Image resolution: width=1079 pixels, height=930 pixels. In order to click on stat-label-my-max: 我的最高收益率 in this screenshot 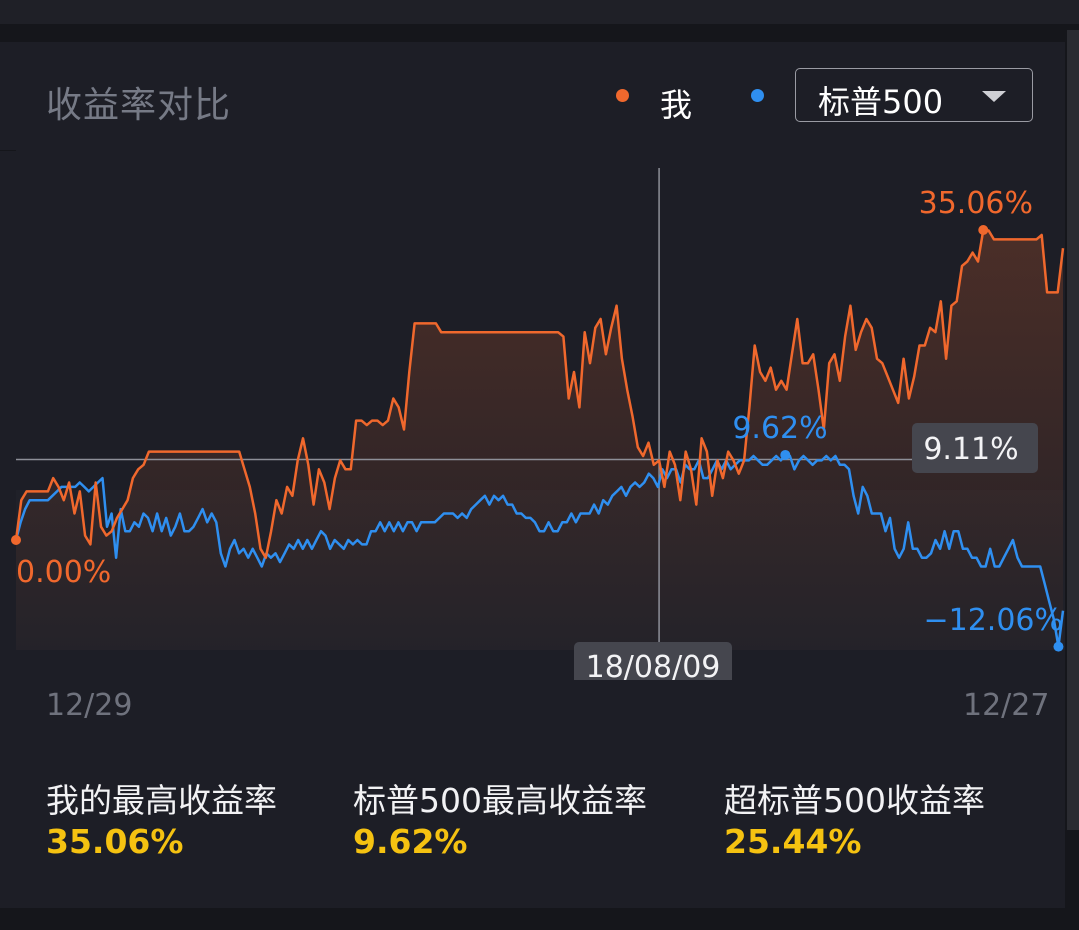, I will do `click(161, 800)`.